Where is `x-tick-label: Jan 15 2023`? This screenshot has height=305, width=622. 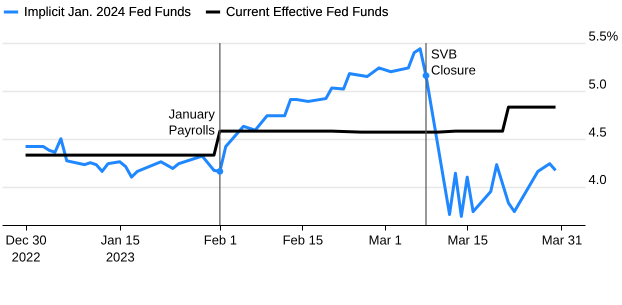
x-tick-label: Jan 15 2023 is located at coordinates (120, 248).